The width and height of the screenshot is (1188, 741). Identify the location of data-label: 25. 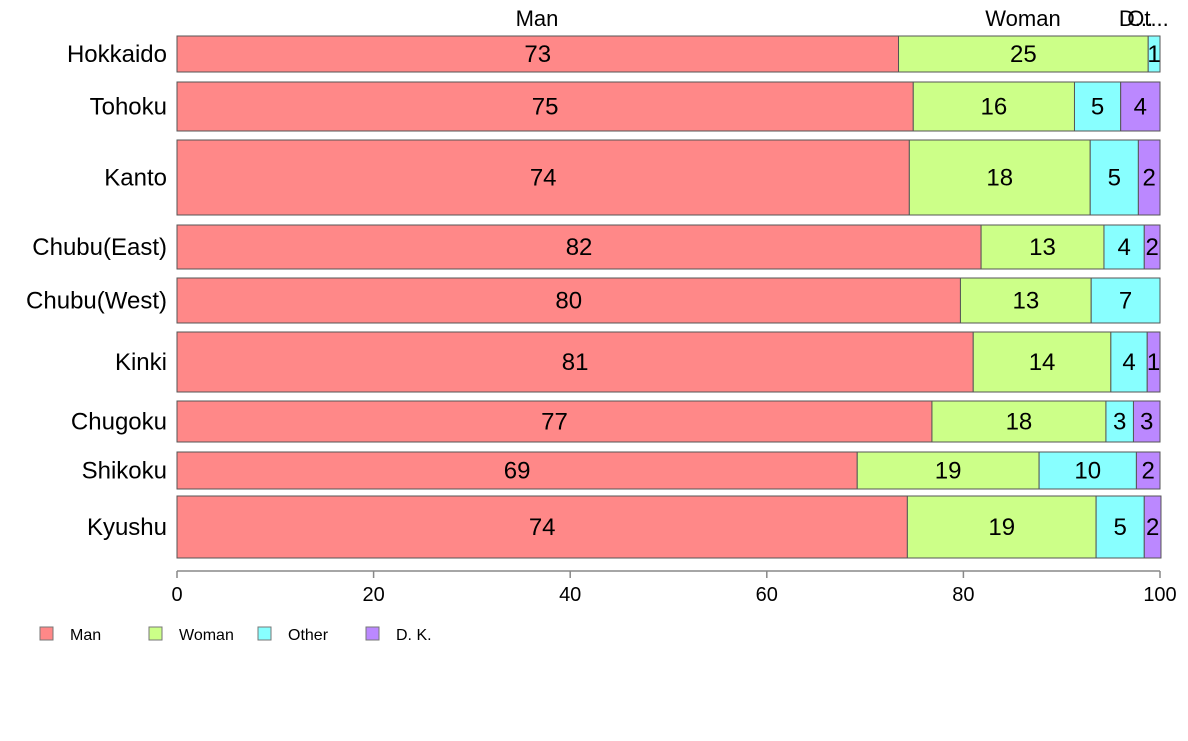
(1023, 54).